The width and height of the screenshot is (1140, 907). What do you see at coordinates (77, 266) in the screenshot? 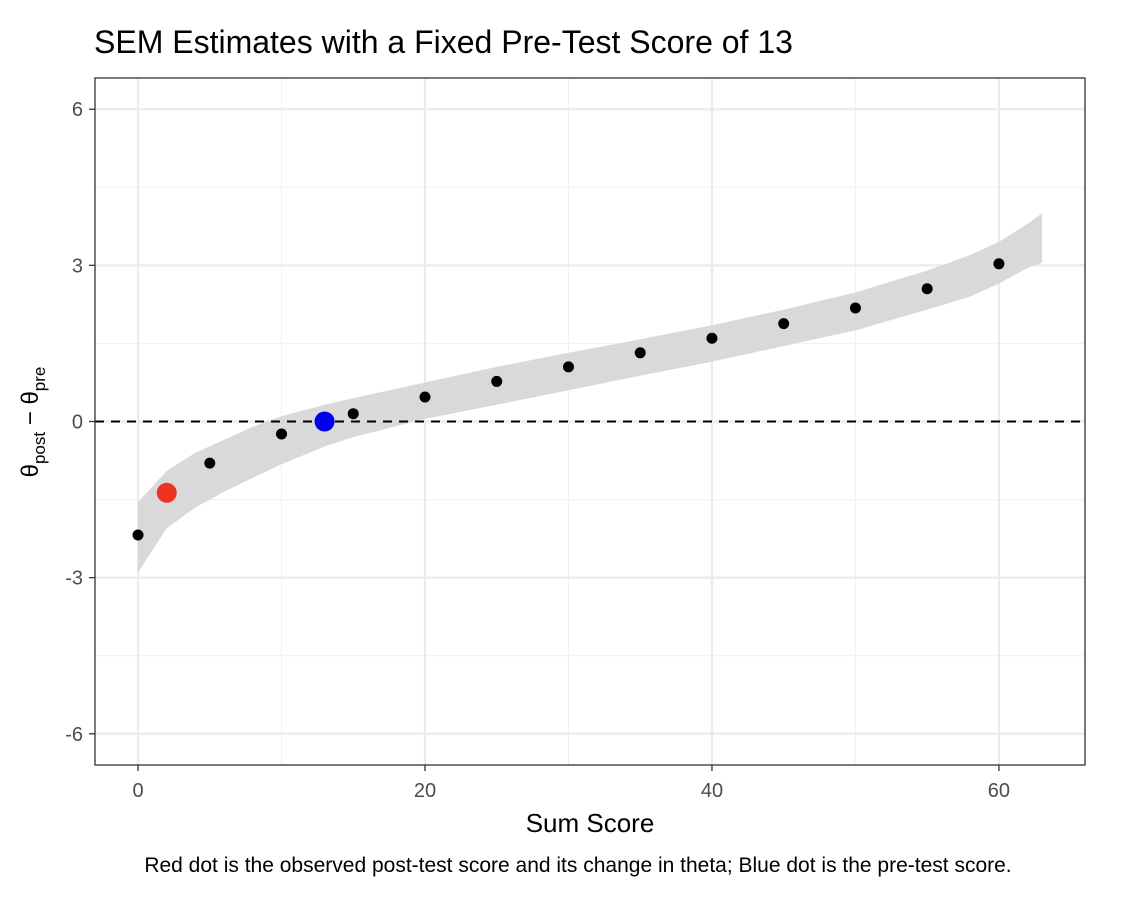
I see `y-tick-label: 3` at bounding box center [77, 266].